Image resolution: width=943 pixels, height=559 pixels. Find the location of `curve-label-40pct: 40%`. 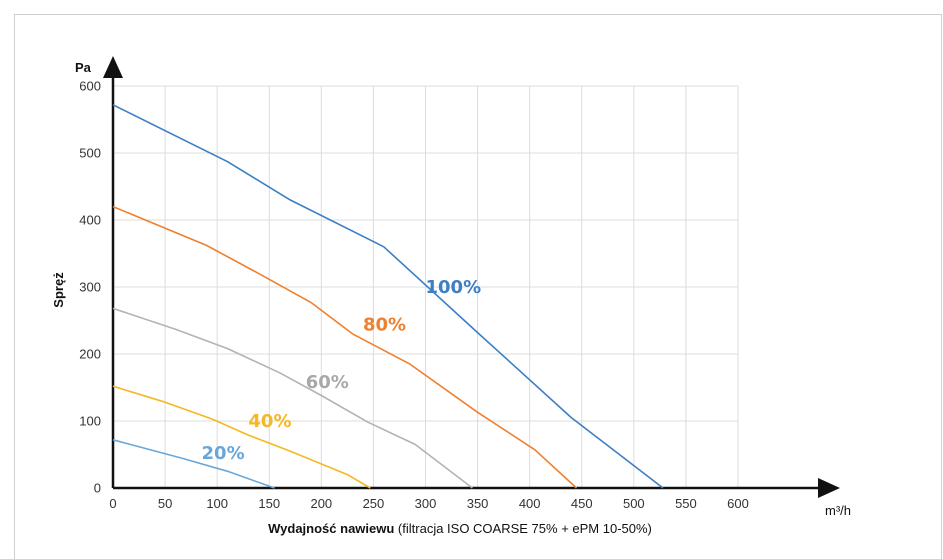

curve-label-40pct: 40% is located at coordinates (269, 421).